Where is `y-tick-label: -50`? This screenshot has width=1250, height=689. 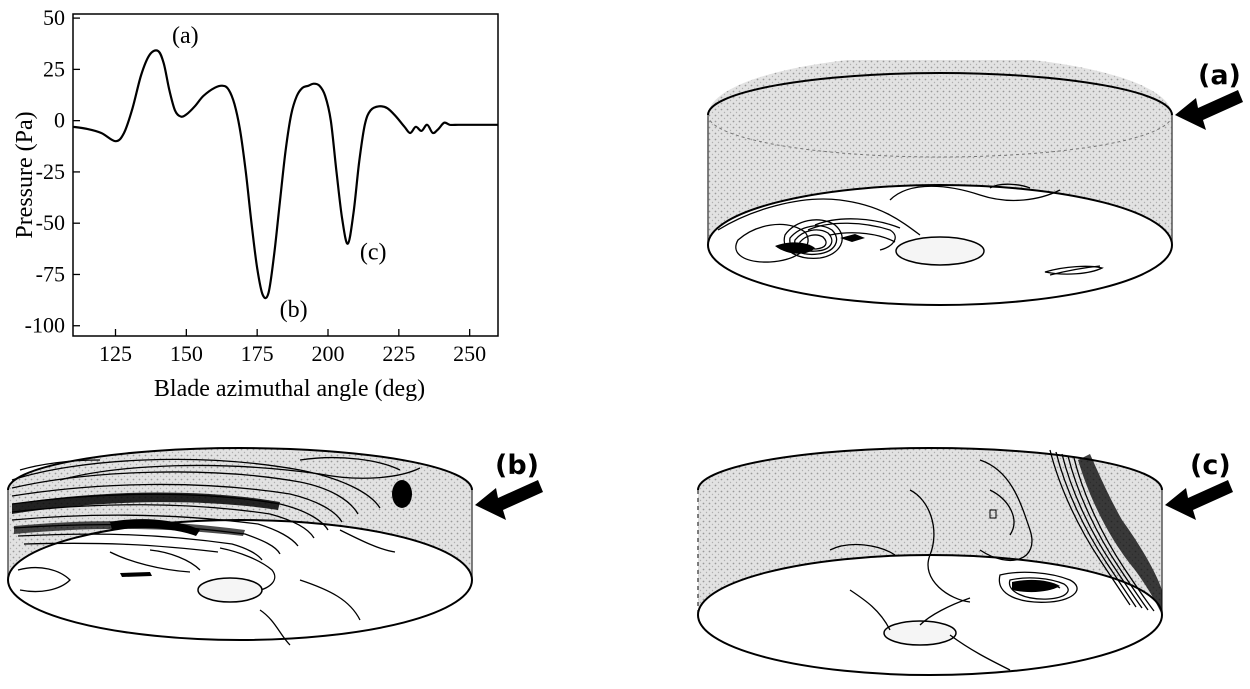
y-tick-label: -50 is located at coordinates (50, 222).